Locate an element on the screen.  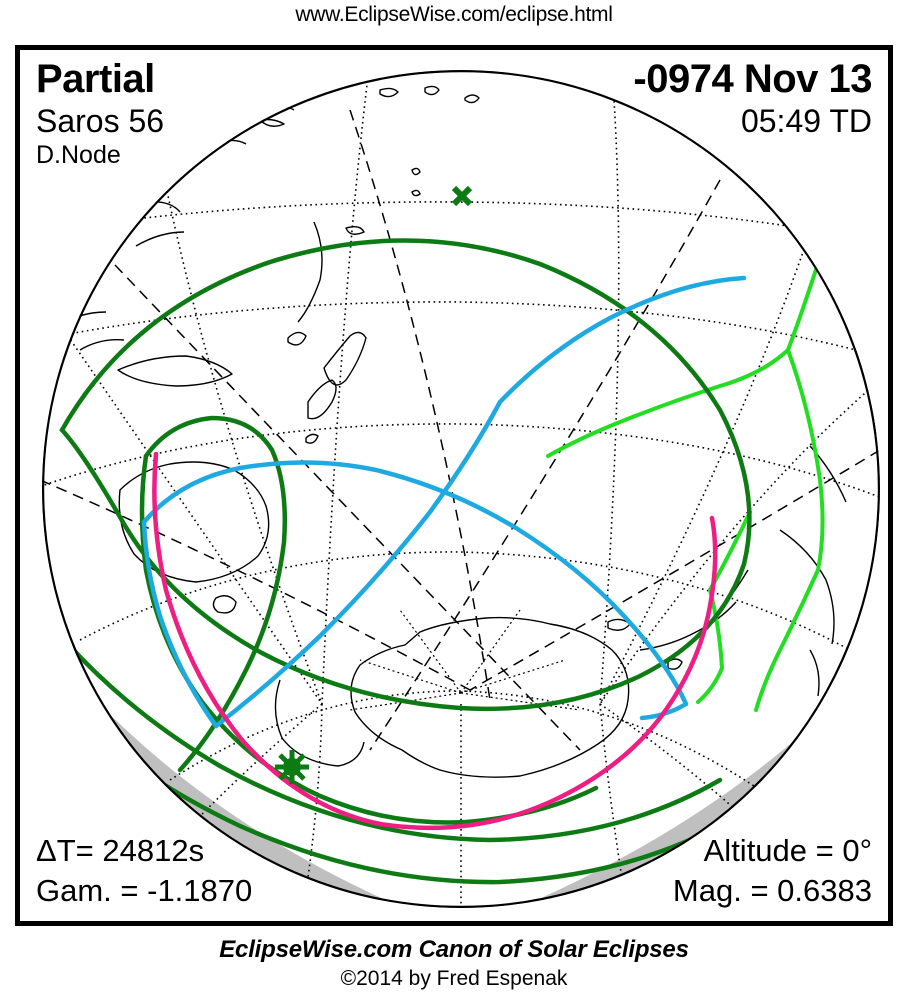
eclipse-time-label: 05:49 TD is located at coordinates (806, 121).